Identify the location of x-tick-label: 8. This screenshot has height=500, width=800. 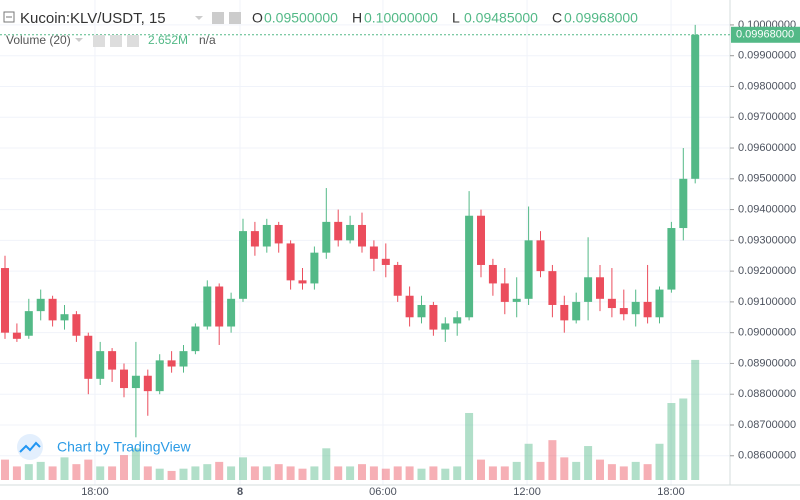
(240, 492).